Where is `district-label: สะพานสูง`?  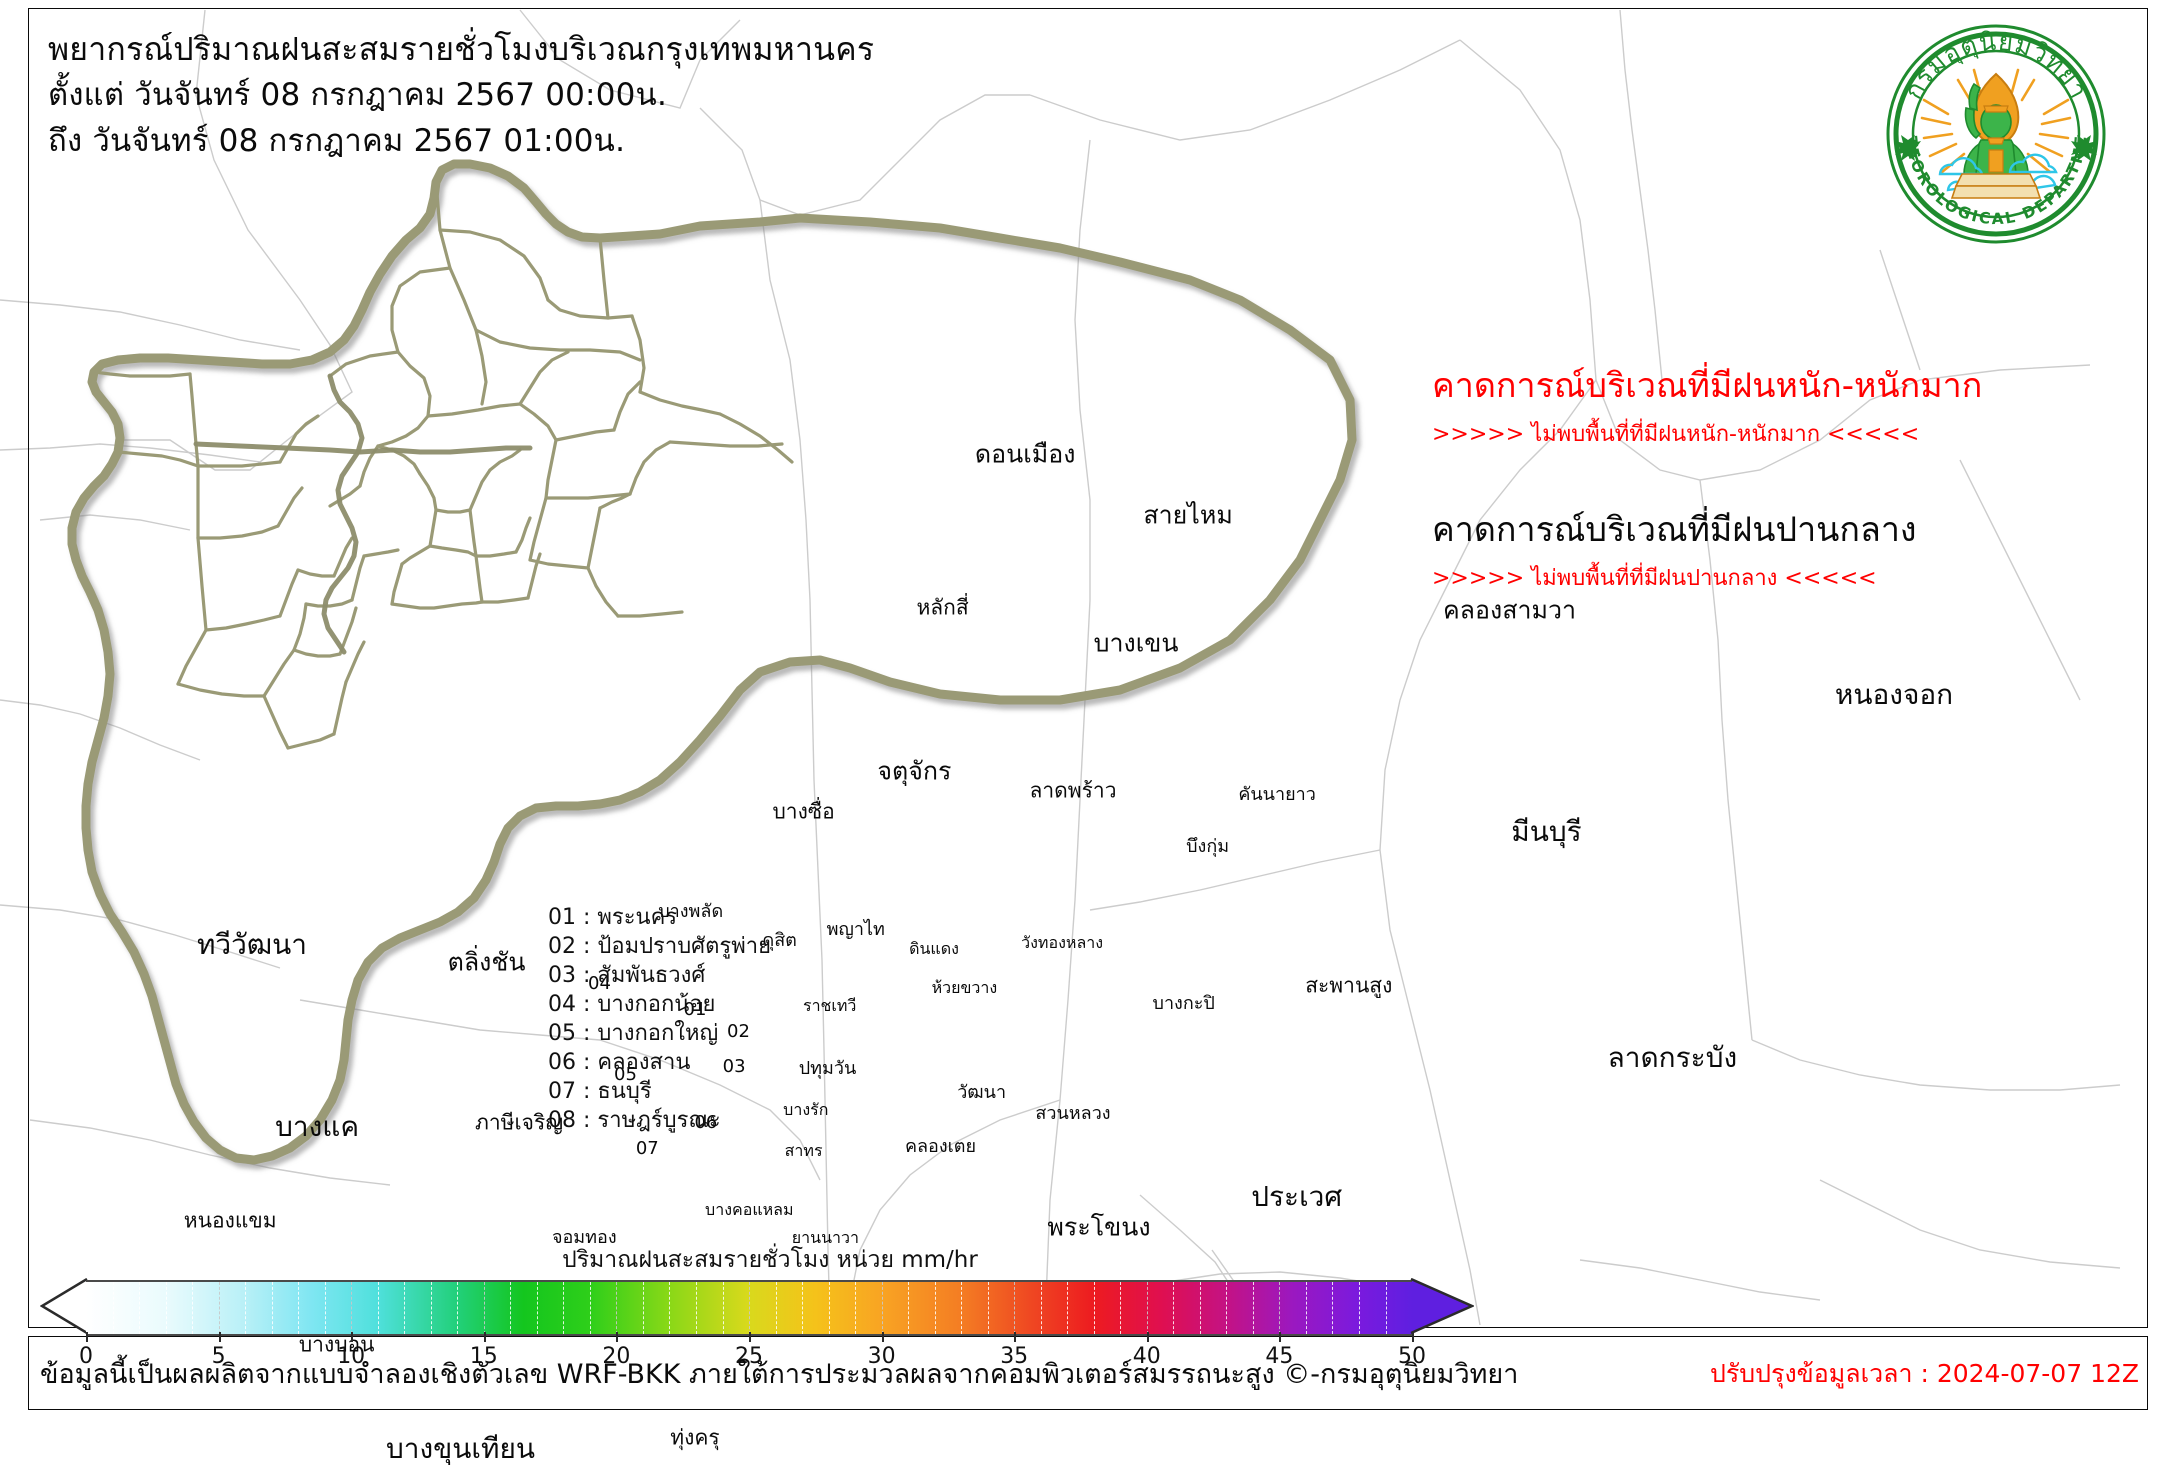 district-label: สะพานสูง is located at coordinates (1349, 985).